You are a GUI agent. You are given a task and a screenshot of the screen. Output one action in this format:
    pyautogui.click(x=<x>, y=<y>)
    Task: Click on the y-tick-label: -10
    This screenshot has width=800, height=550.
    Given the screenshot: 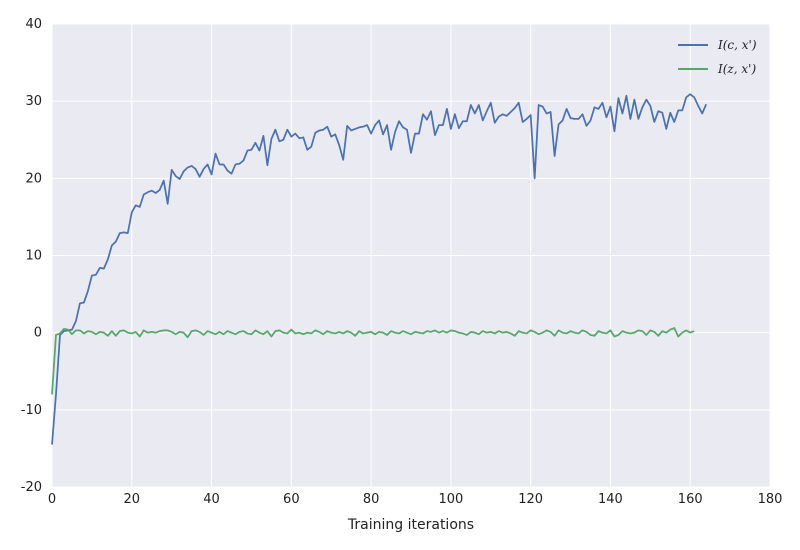 What is the action you would take?
    pyautogui.click(x=31, y=410)
    